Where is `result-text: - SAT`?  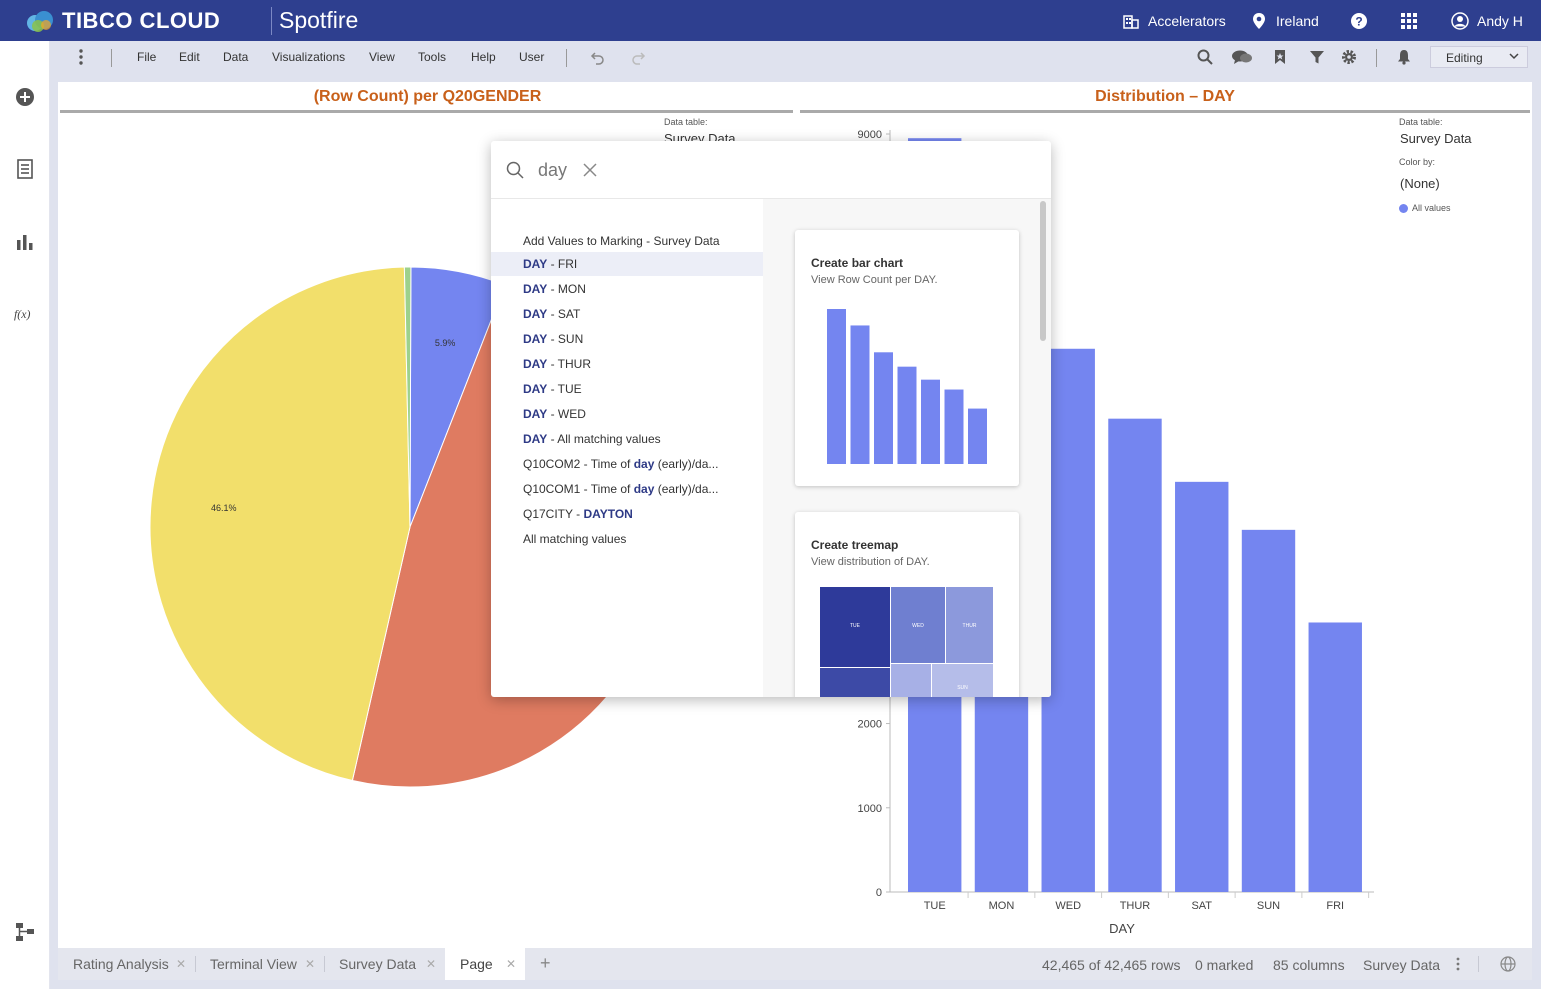
result-text: - SAT is located at coordinates (564, 314).